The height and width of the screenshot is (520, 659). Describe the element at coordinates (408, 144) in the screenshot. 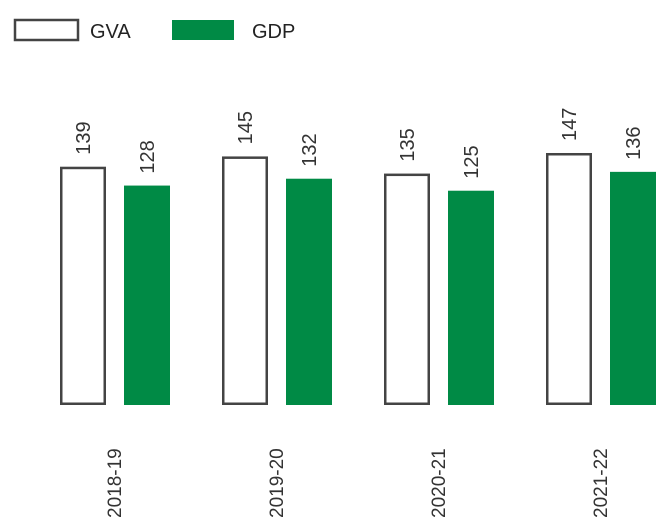

I see `value-label-gva-2020-21: 135` at that location.